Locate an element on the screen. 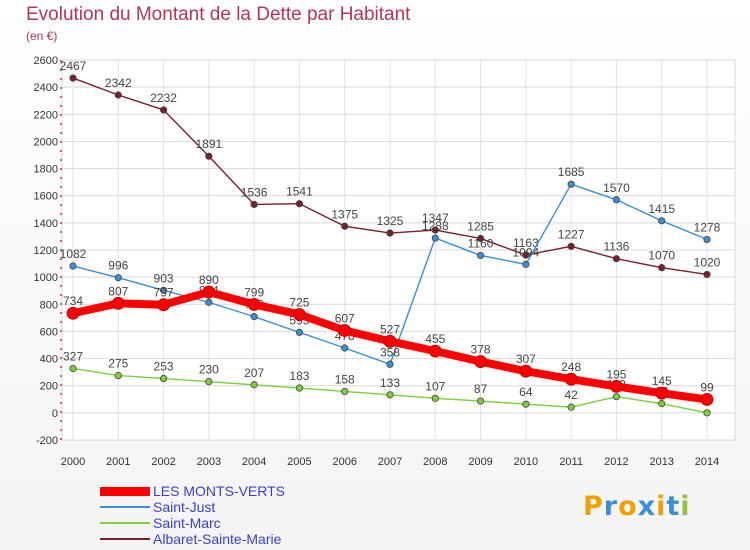 This screenshot has width=750, height=550. data-label: 1541 is located at coordinates (299, 192).